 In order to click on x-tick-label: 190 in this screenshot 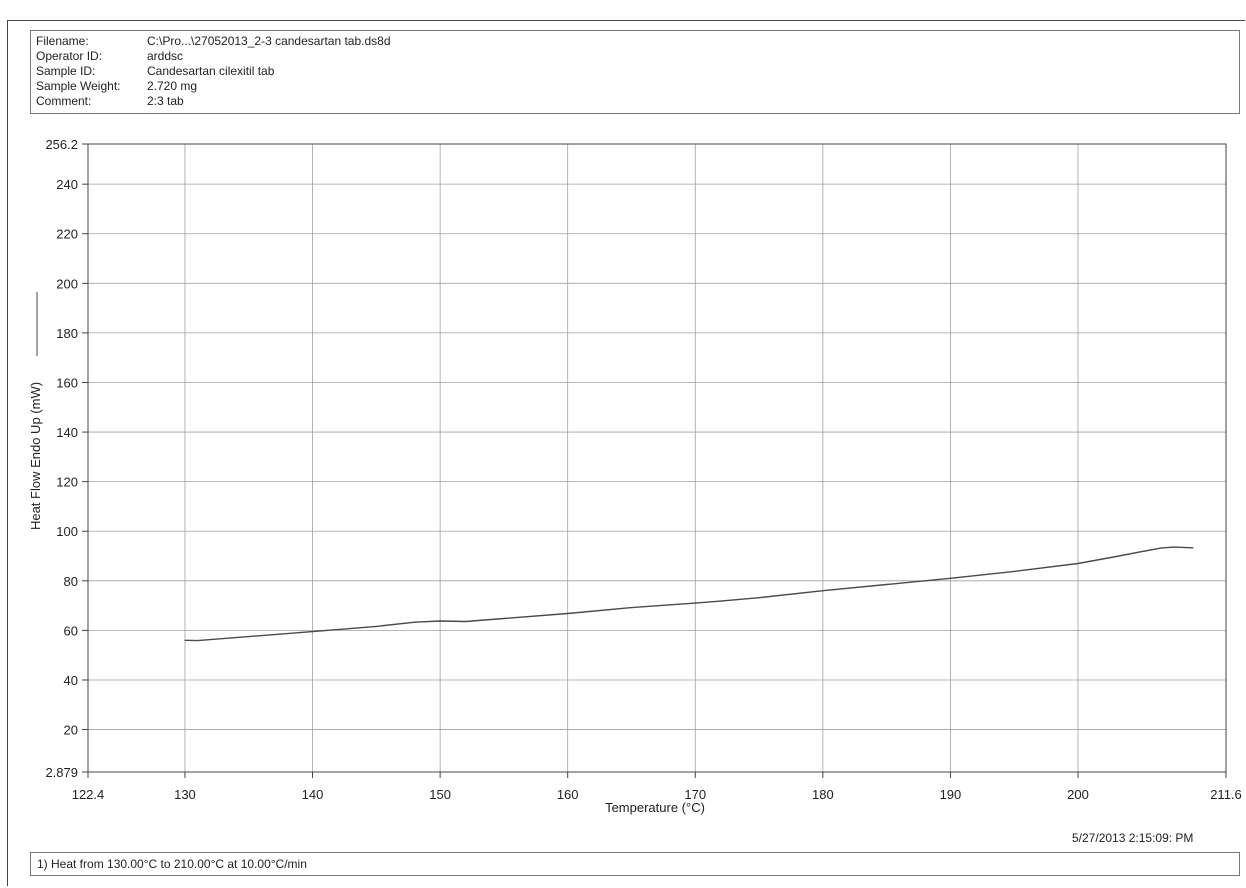, I will do `click(951, 794)`.